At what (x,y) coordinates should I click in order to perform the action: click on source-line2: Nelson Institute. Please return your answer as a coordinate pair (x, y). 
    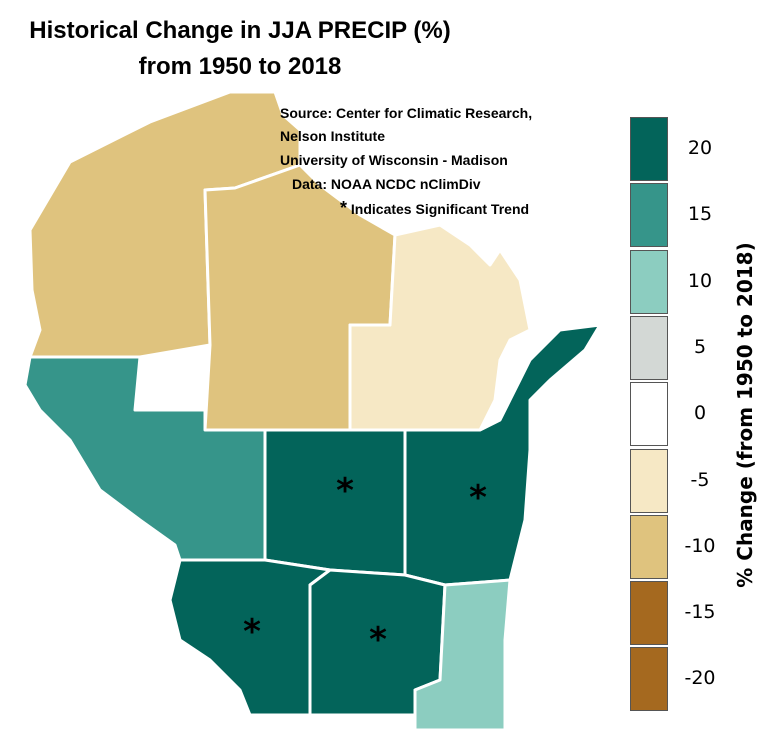
    Looking at the image, I should click on (333, 136).